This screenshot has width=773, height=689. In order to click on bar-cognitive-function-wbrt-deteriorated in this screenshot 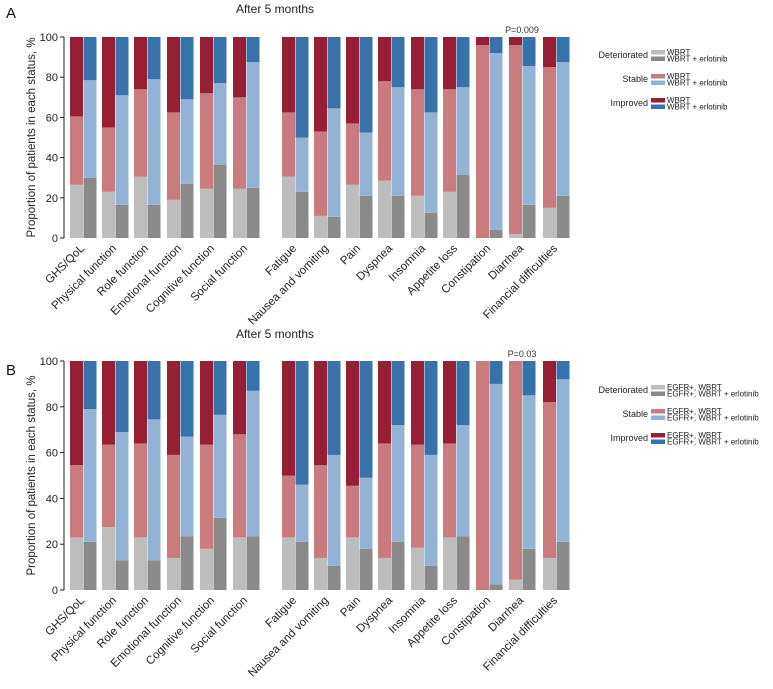, I will do `click(206, 213)`.